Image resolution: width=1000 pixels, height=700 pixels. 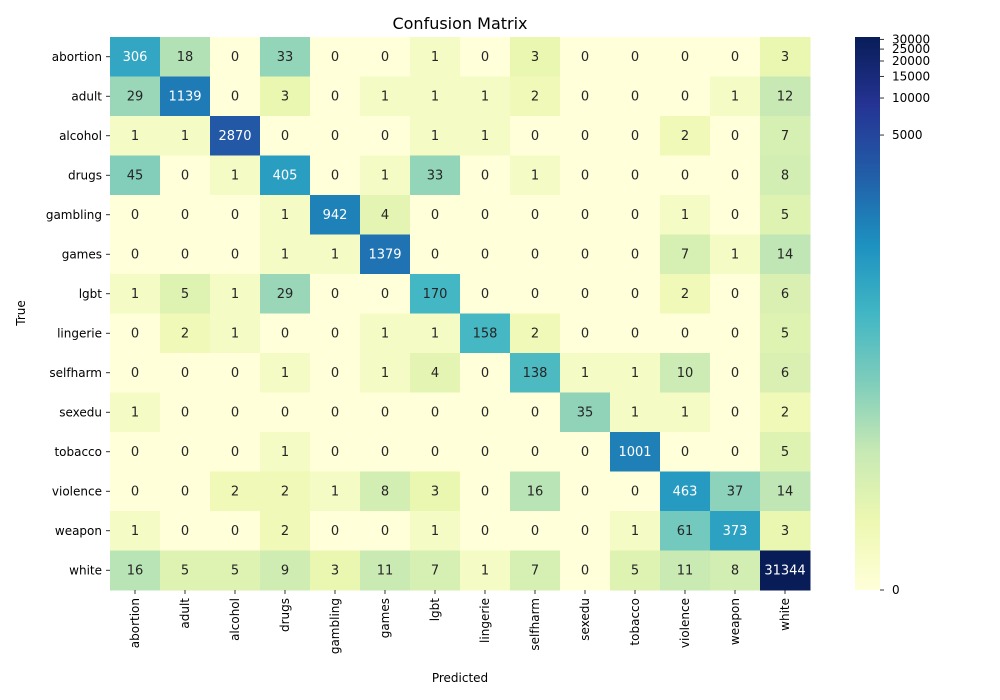 What do you see at coordinates (585, 619) in the screenshot?
I see `x-tick-label: sexedu` at bounding box center [585, 619].